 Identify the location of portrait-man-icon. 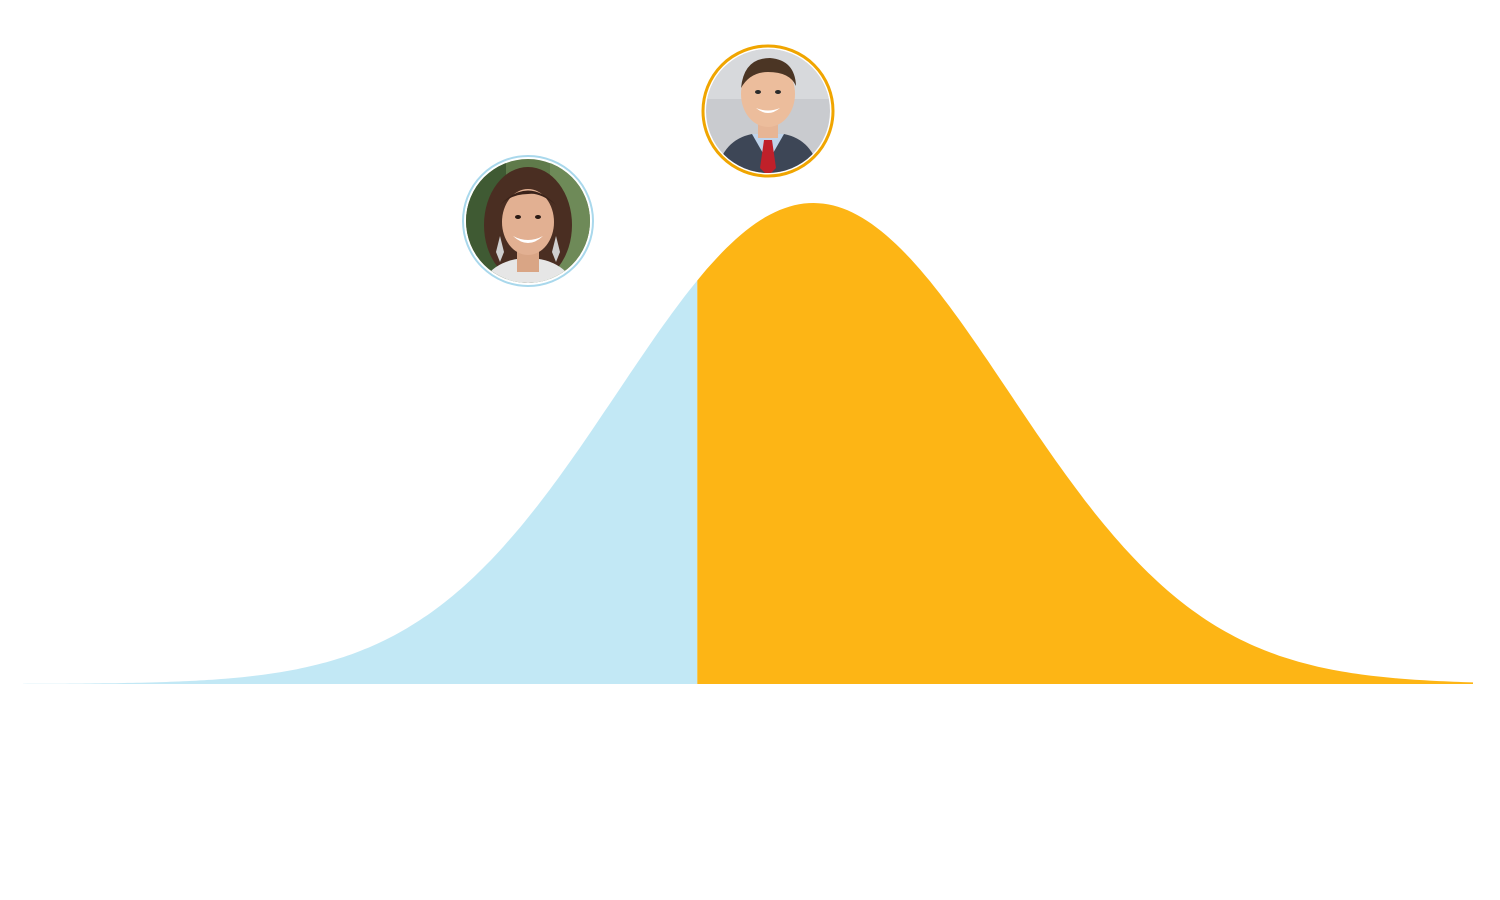
(768, 111).